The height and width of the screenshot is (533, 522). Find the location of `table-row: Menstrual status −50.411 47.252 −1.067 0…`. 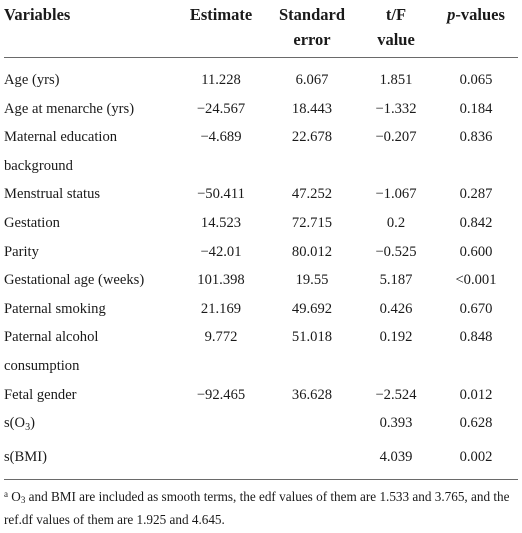

table-row: Menstrual status −50.411 47.252 −1.067 0… is located at coordinates (261, 194).